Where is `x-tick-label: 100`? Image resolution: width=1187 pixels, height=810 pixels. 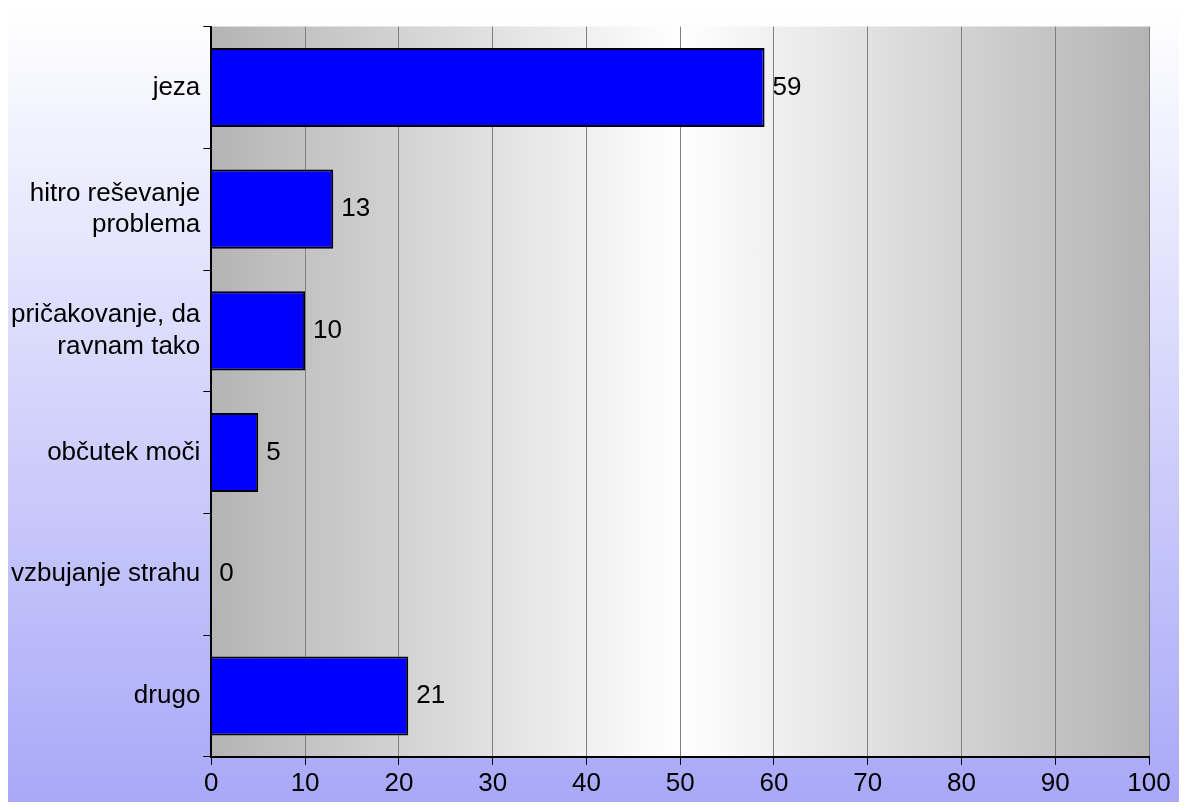 x-tick-label: 100 is located at coordinates (1149, 781).